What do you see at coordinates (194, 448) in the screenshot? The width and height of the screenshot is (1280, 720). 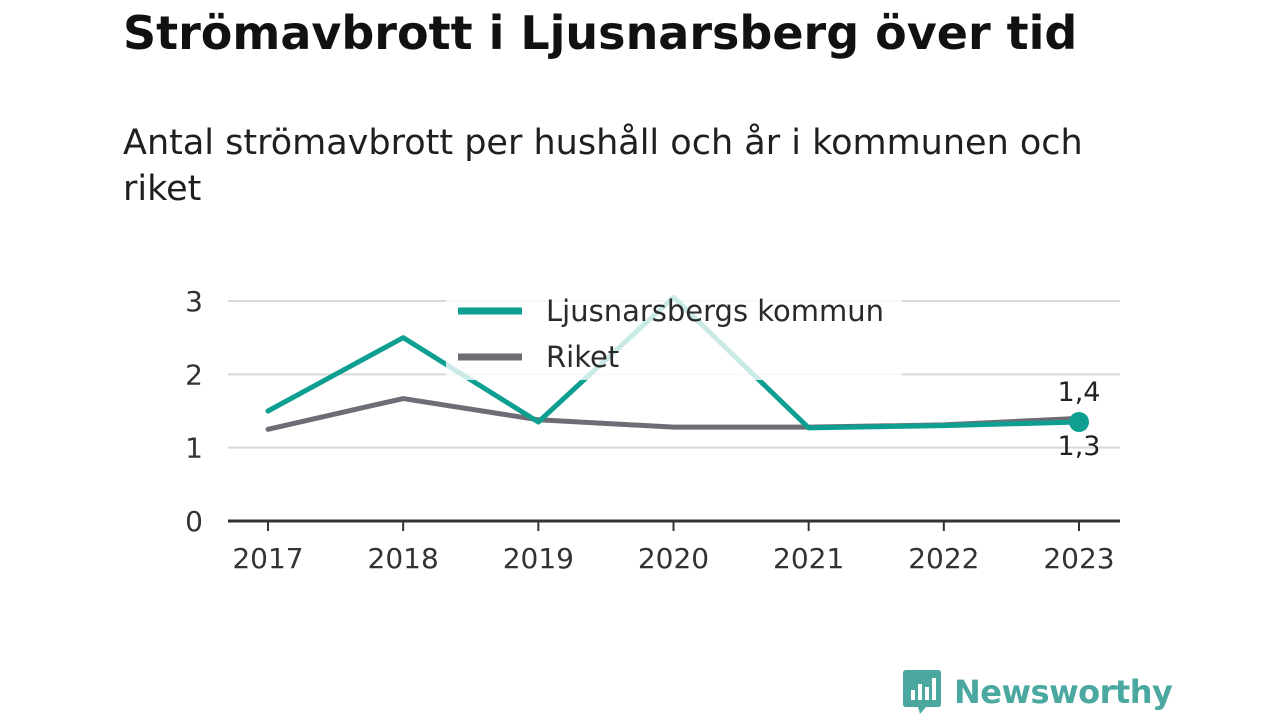 I see `y-tick-label-1: 1` at bounding box center [194, 448].